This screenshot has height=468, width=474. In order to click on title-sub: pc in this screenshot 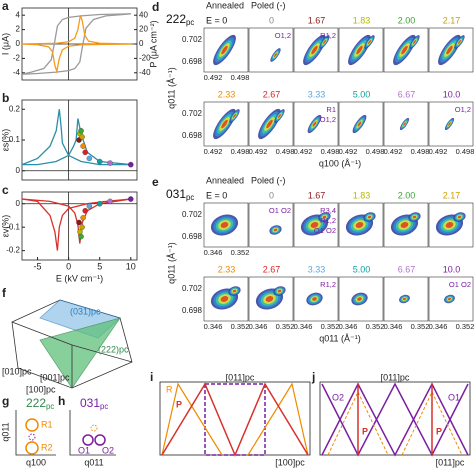, I will do `click(104, 406)`.